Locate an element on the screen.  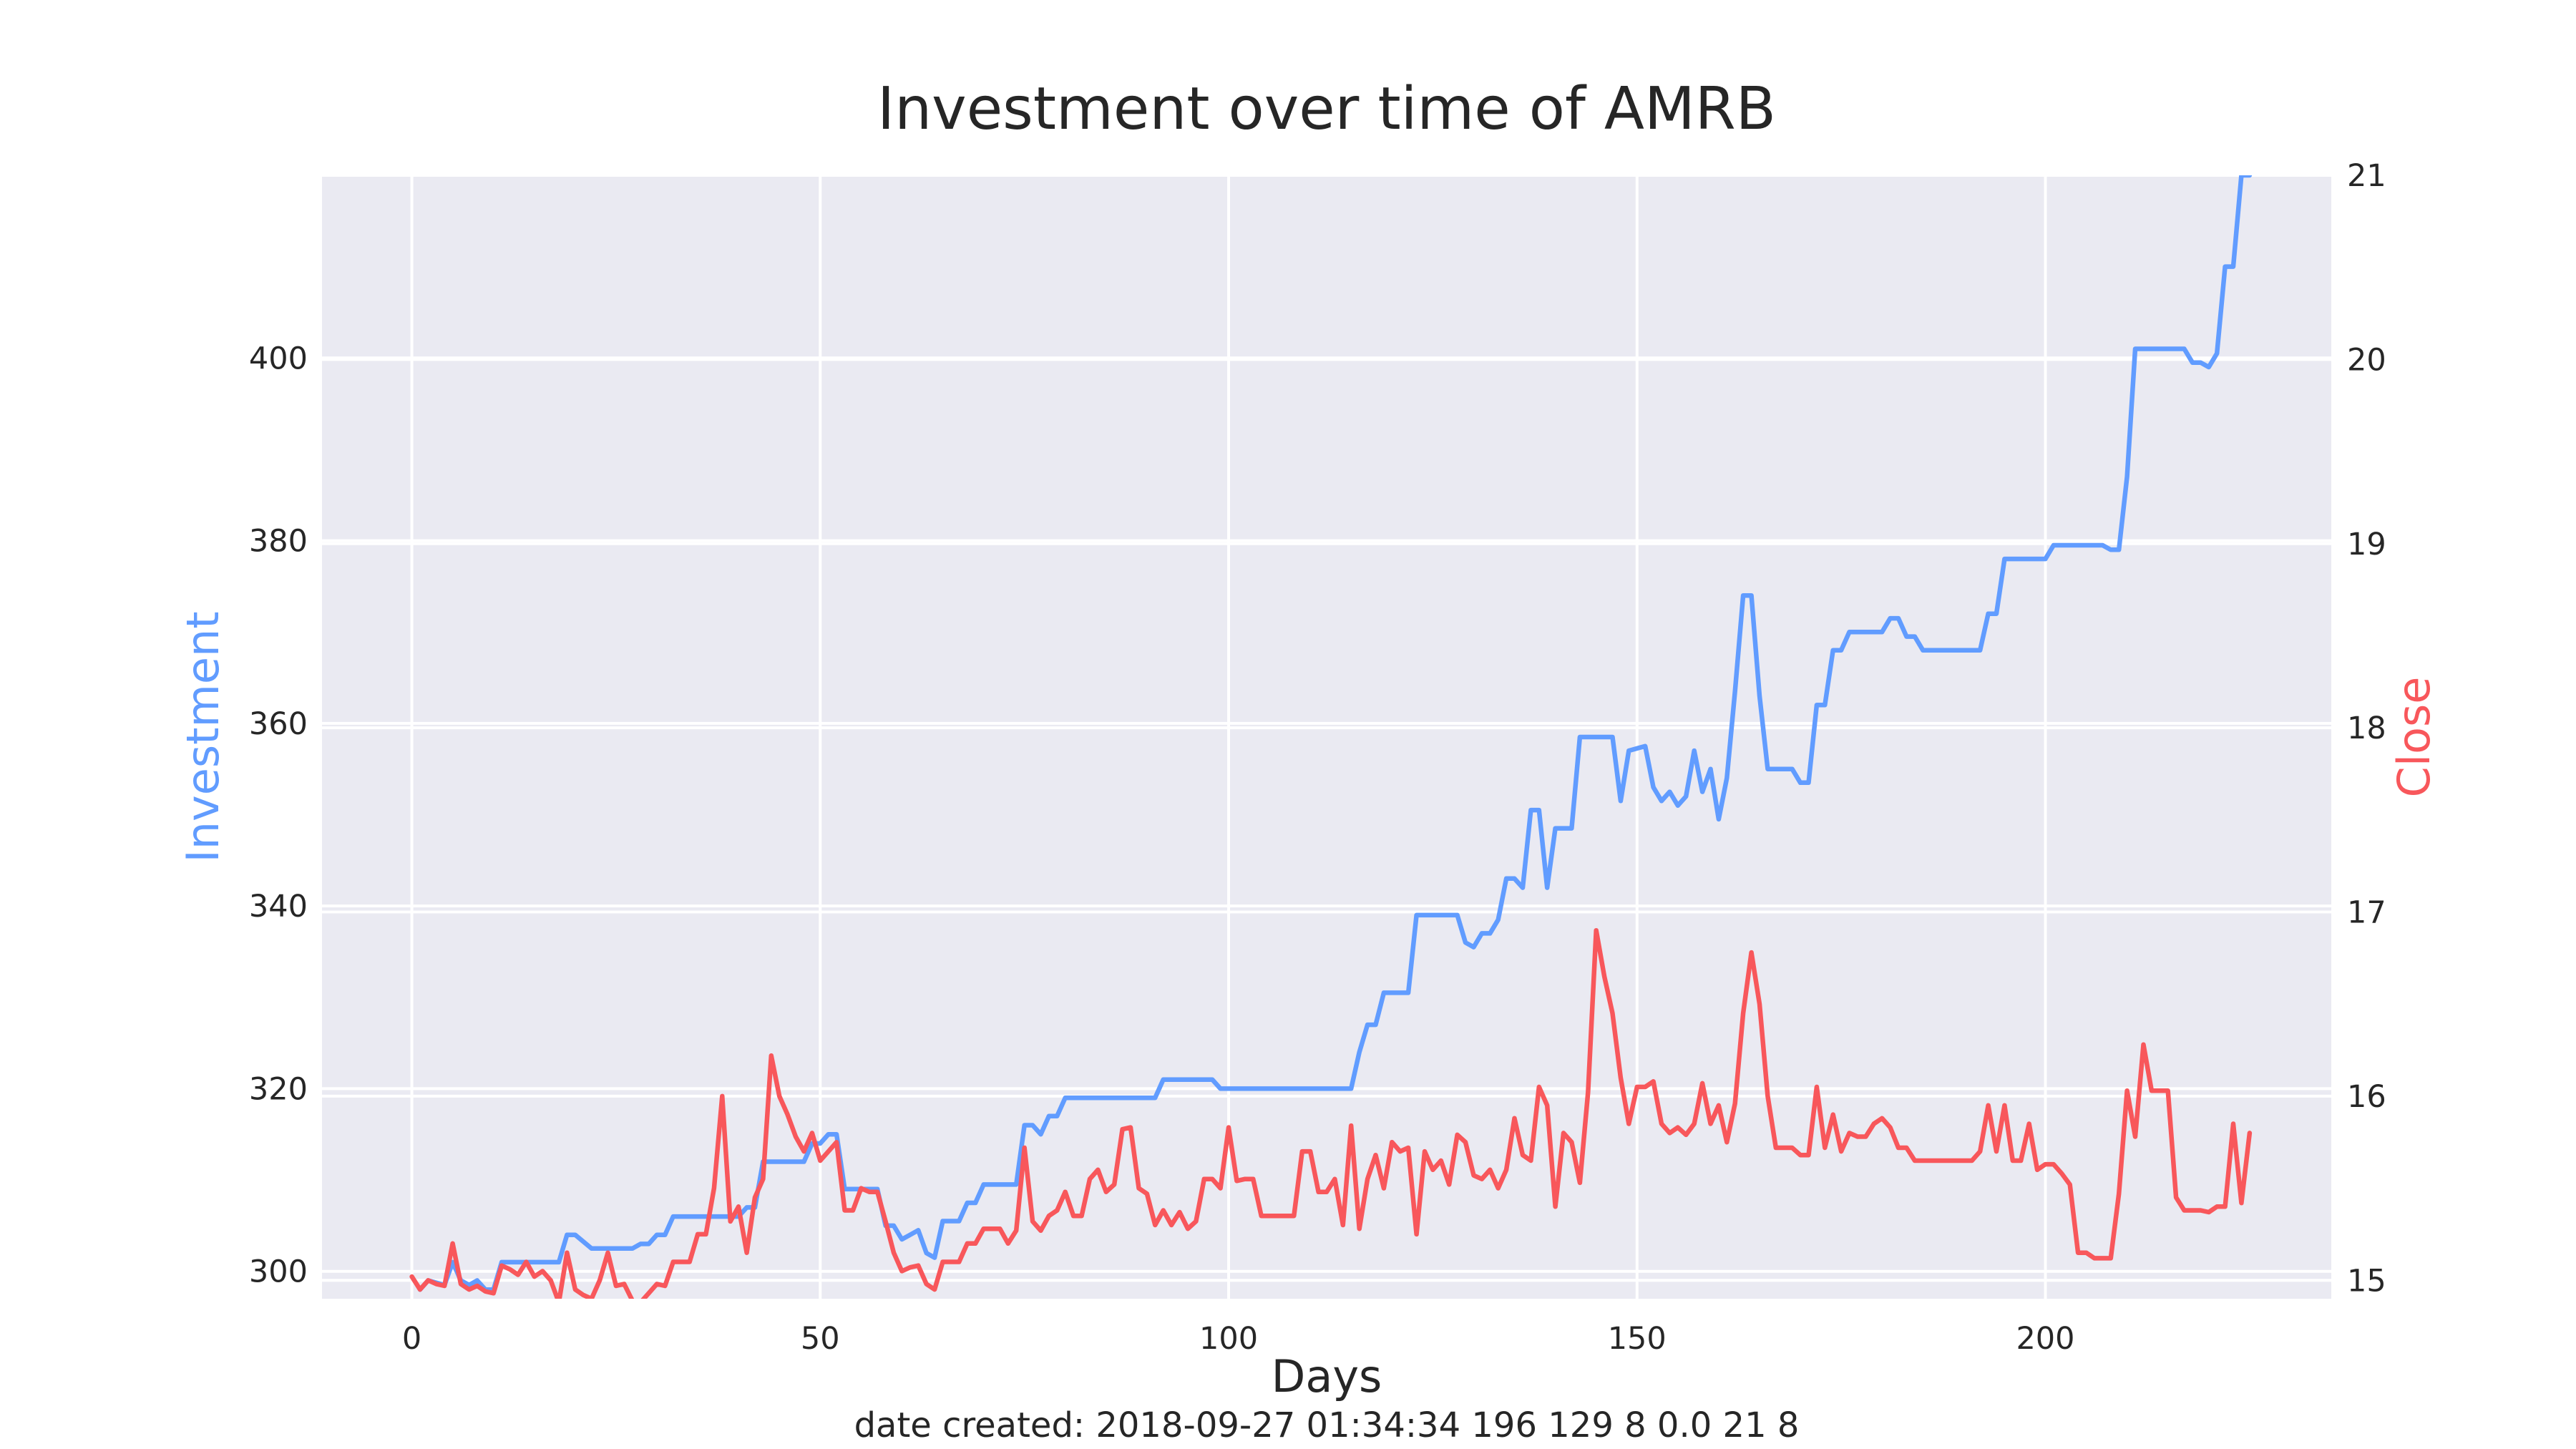
x-axis-label: Days is located at coordinates (1327, 1376).